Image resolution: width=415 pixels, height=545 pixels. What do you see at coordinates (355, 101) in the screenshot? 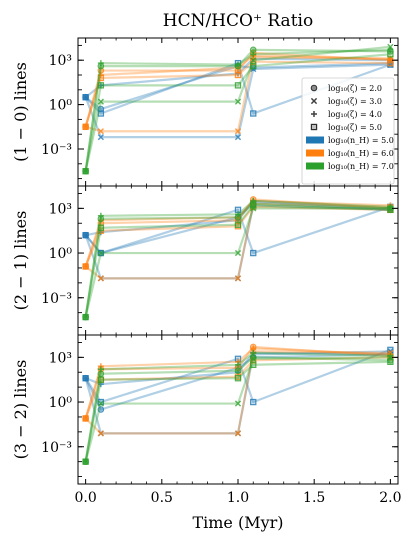
I see `legend-label: log₁₀(ζ) = 3.0` at bounding box center [355, 101].